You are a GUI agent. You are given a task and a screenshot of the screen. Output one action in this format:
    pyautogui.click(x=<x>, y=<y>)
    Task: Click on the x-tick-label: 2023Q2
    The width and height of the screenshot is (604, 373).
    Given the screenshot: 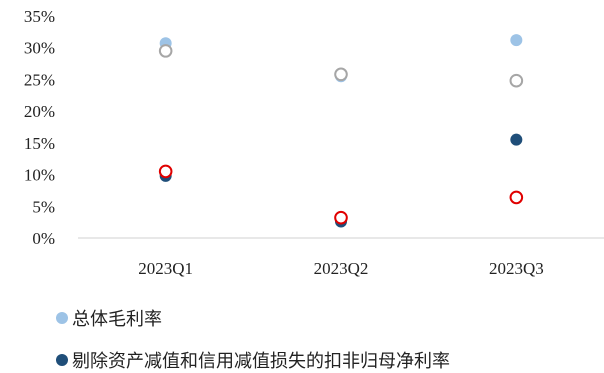 What is the action you would take?
    pyautogui.click(x=341, y=268)
    